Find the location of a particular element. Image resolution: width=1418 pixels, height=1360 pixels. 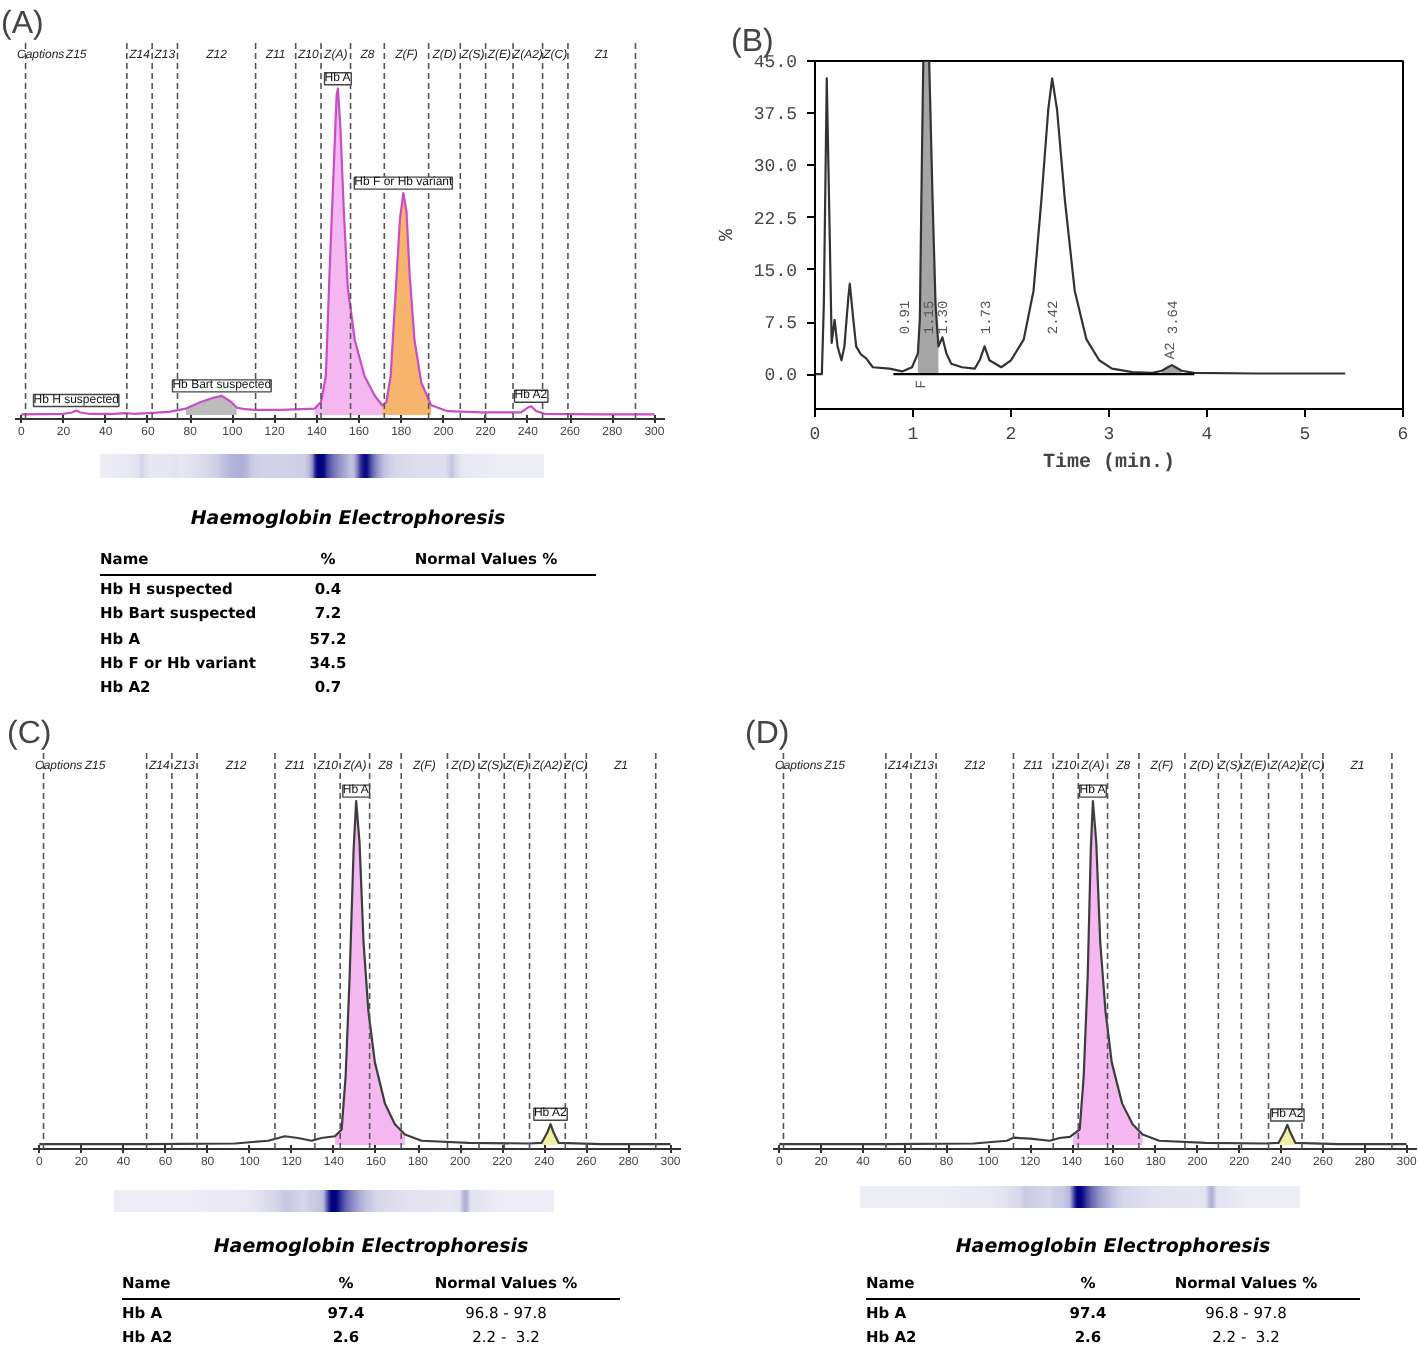

y-tick-label: 30.0 is located at coordinates (775, 167).